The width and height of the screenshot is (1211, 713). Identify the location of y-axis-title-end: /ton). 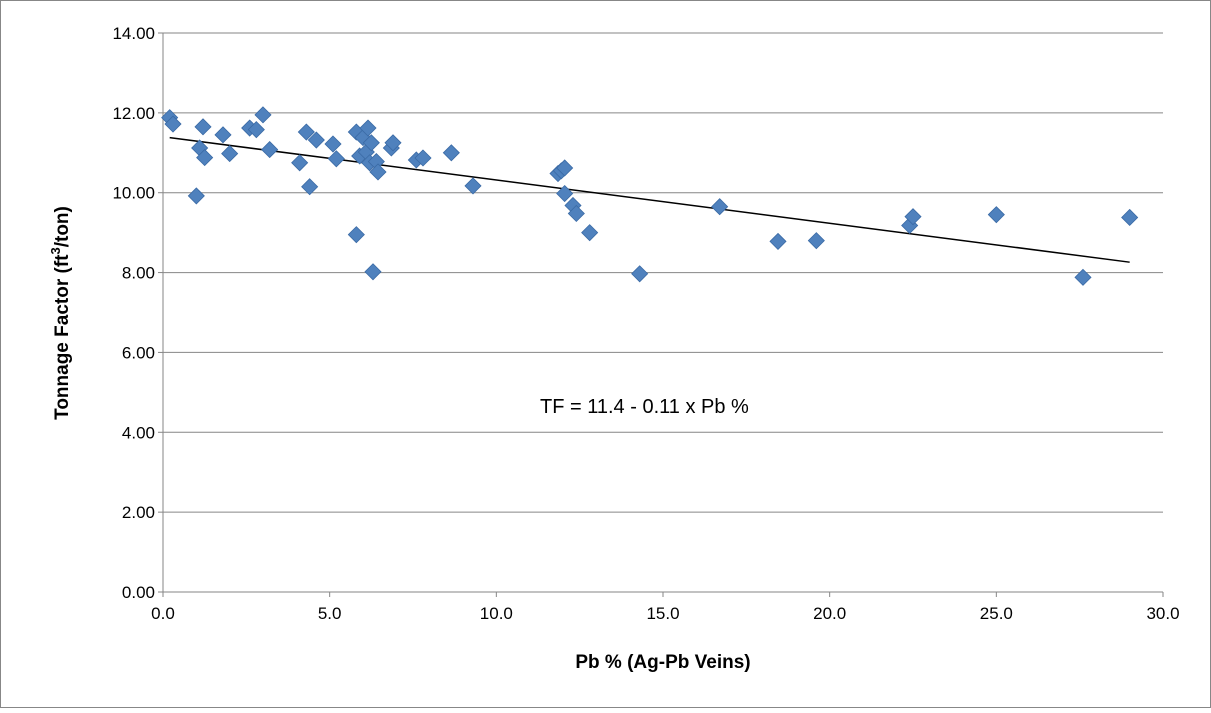
(62, 226).